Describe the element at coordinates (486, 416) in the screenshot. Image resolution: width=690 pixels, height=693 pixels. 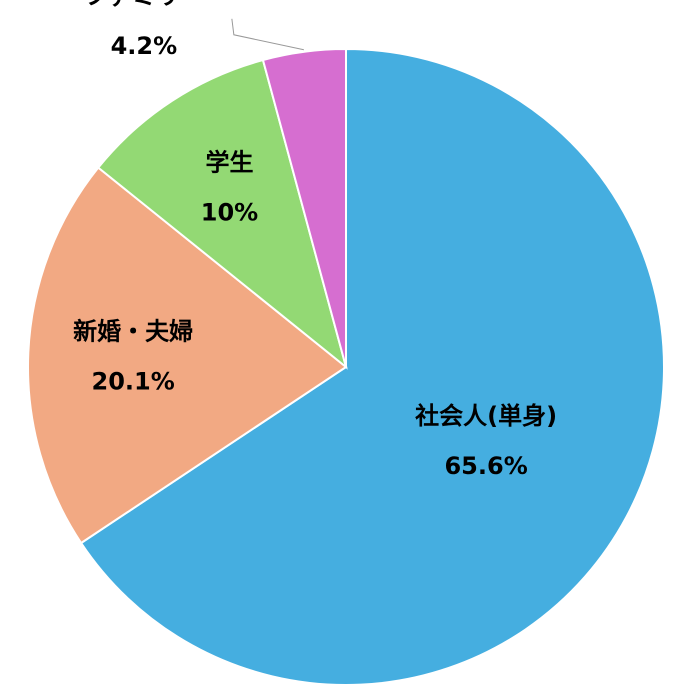
I see `slice-label: 社会人(単身)` at that location.